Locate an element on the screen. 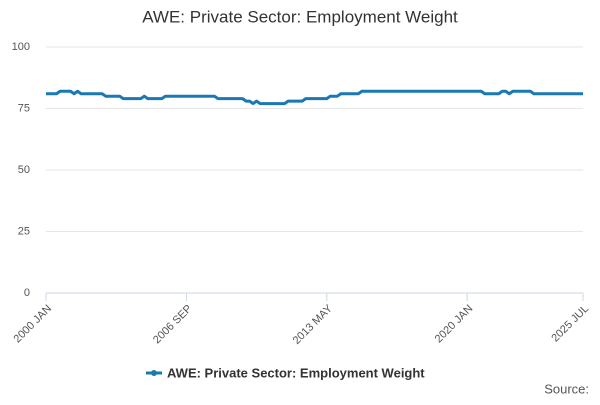 Image resolution: width=600 pixels, height=405 pixels. y-tick-label: 25 is located at coordinates (24, 231).